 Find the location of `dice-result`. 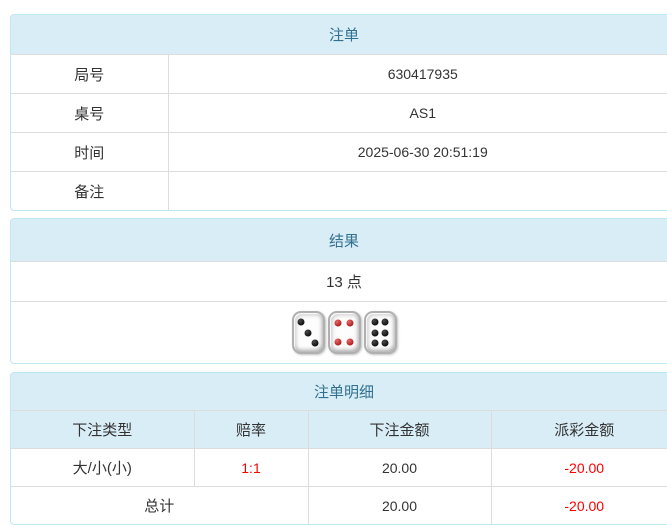

dice-result is located at coordinates (339, 332).